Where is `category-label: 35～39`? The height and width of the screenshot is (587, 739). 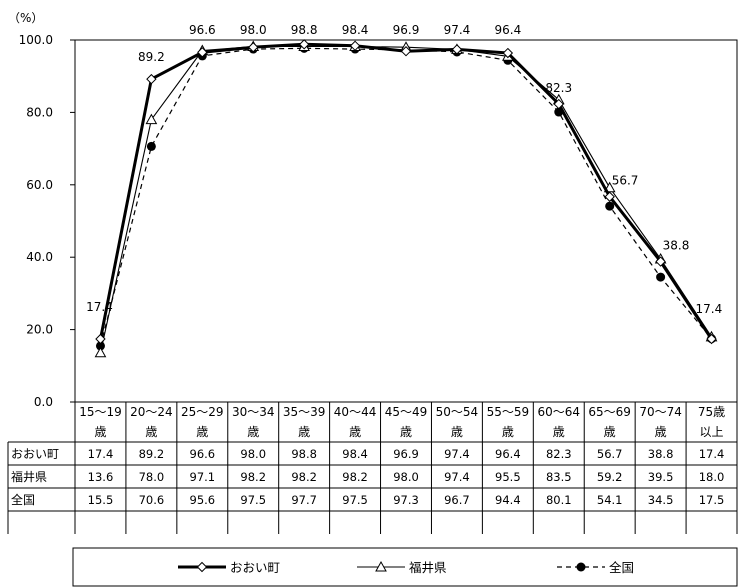
category-label: 35～39 is located at coordinates (304, 412).